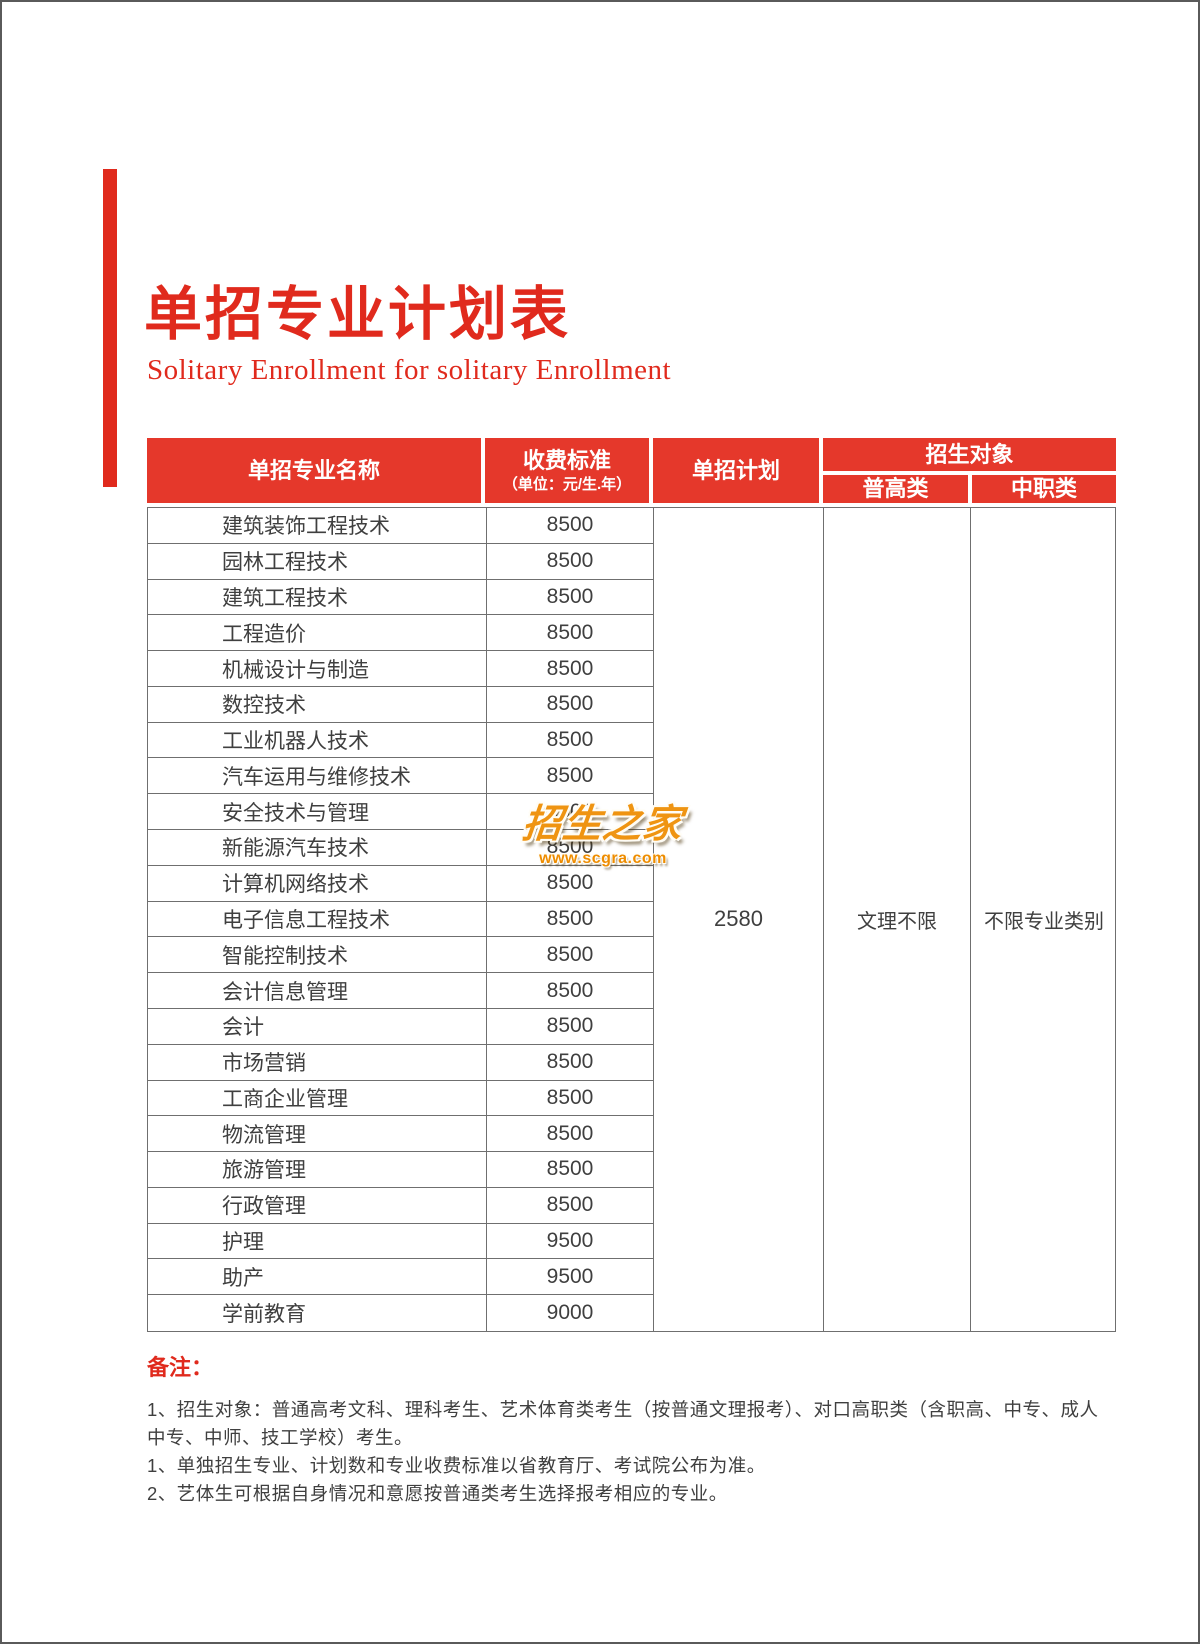 Image resolution: width=1200 pixels, height=1644 pixels. I want to click on header-target-vocational: 中职类, so click(1044, 489).